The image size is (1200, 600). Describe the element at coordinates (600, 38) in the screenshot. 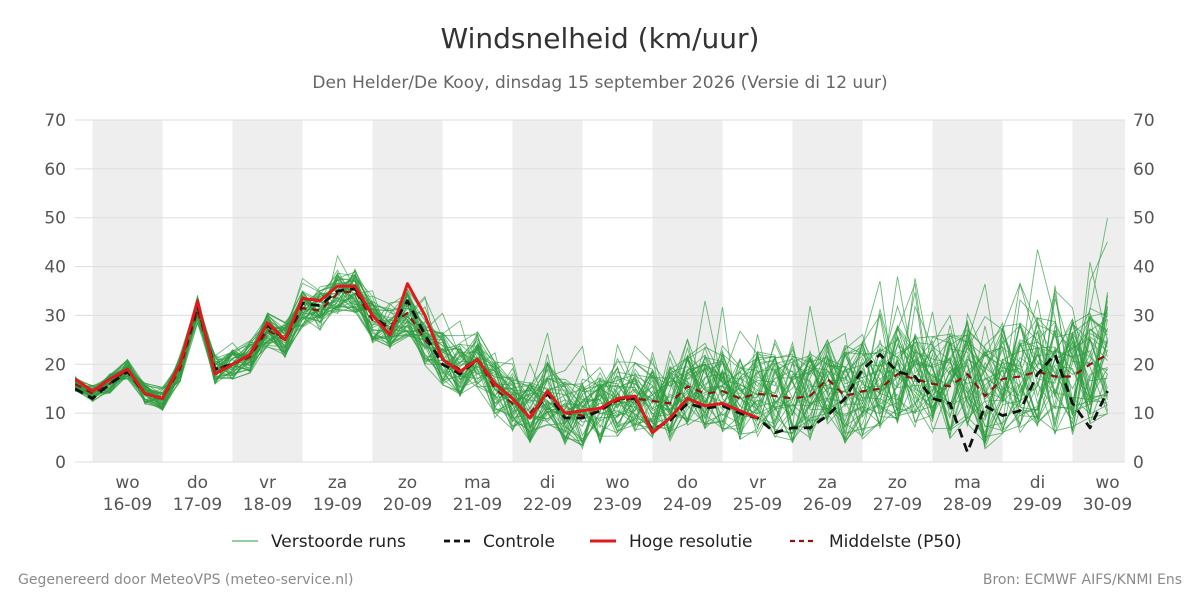

I see `chart-title: Windsnelheid (km/uur)` at that location.